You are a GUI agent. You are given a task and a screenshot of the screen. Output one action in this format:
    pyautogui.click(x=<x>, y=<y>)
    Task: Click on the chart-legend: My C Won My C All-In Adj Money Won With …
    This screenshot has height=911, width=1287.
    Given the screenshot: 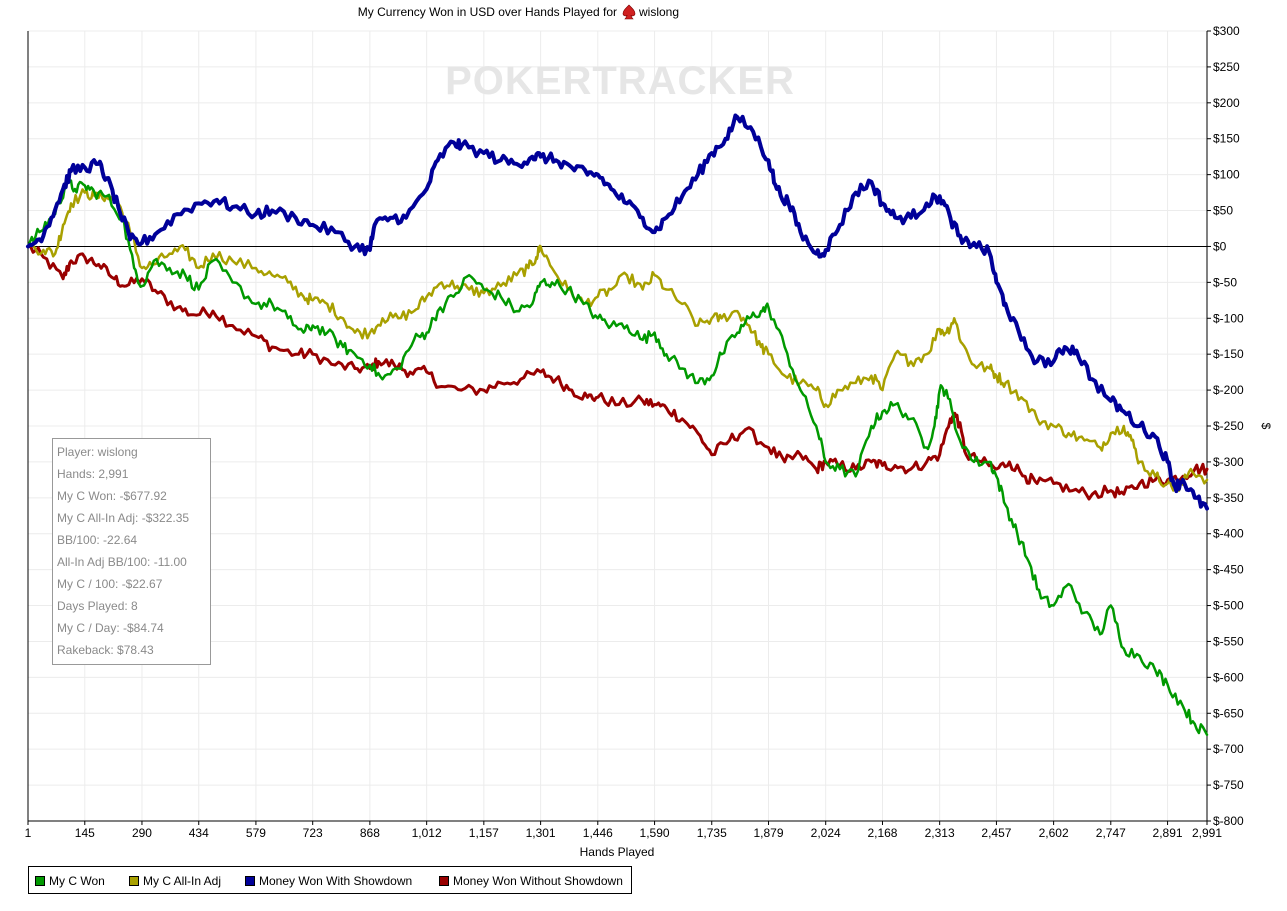 What is the action you would take?
    pyautogui.click(x=330, y=880)
    